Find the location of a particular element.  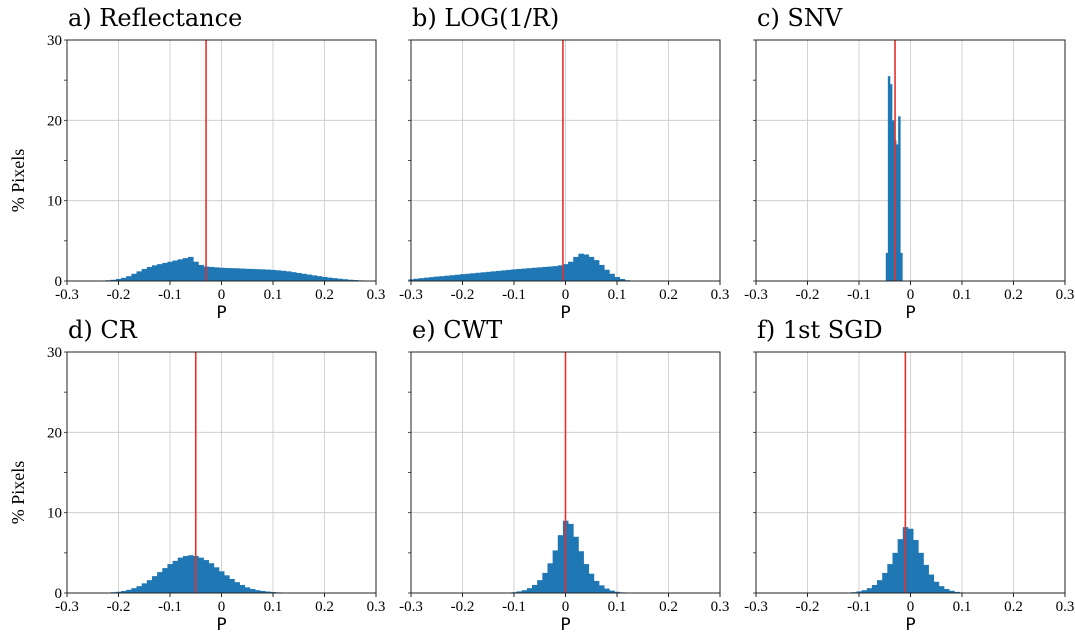

y-tick-label: 0 is located at coordinates (59, 282).